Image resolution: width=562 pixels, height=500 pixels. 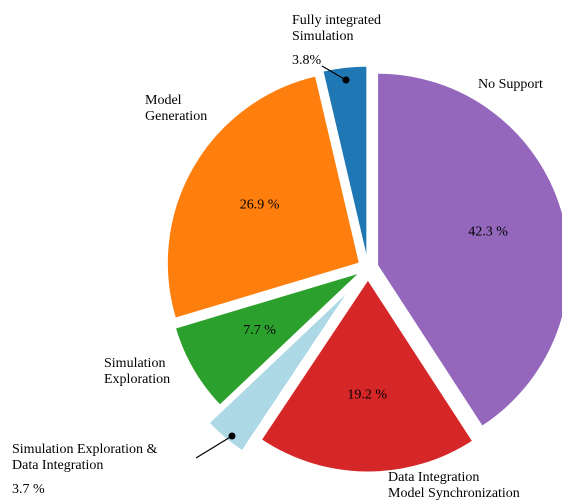 What do you see at coordinates (510, 84) in the screenshot?
I see `slice-label: No Support` at bounding box center [510, 84].